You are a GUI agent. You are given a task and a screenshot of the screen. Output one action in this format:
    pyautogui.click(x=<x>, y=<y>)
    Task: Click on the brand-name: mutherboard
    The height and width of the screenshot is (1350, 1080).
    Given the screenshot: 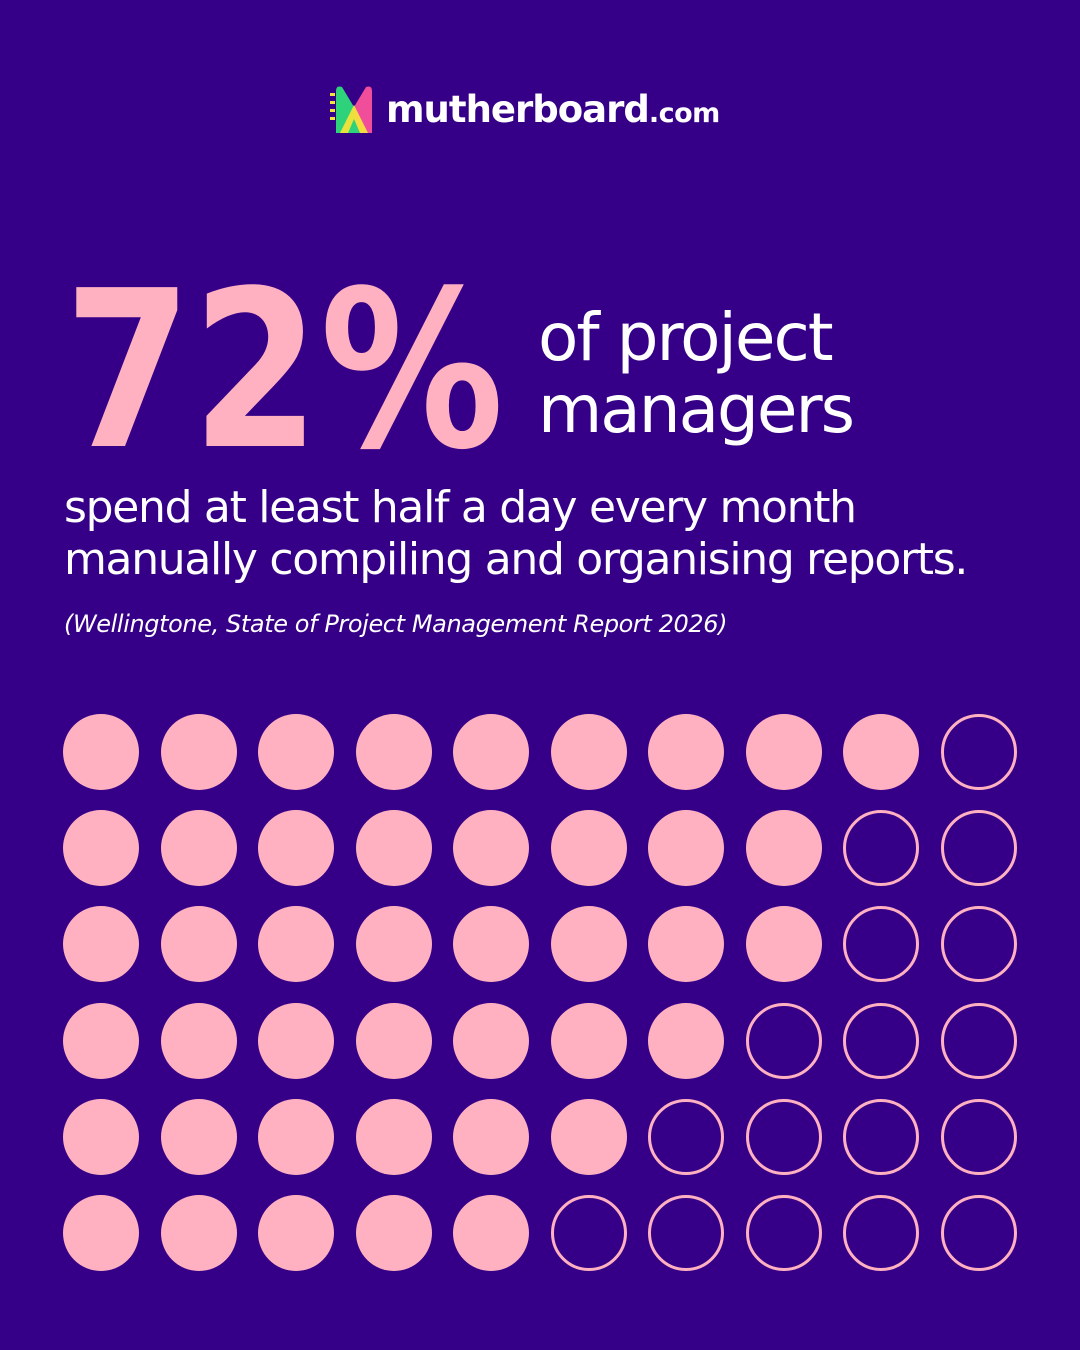 What is the action you would take?
    pyautogui.click(x=518, y=109)
    